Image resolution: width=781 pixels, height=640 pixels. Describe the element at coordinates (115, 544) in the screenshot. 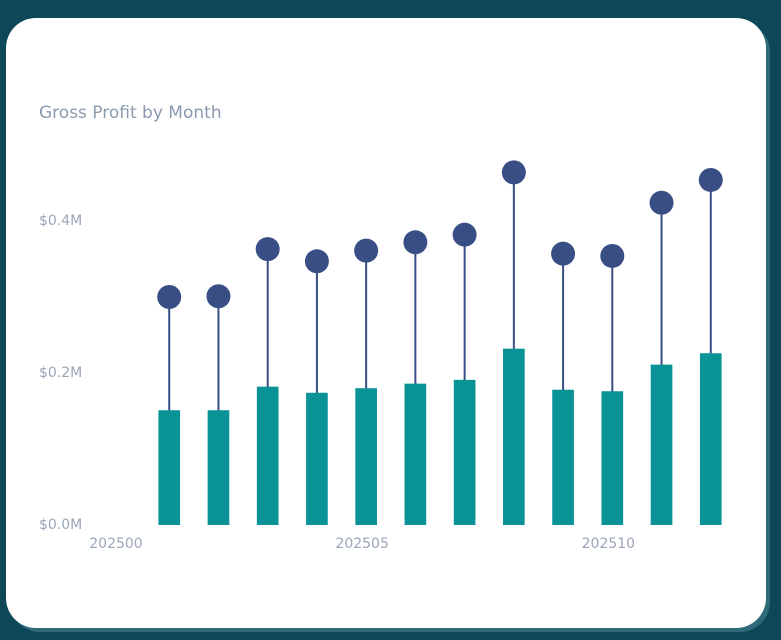

I see `x-tick-label: 202500` at that location.